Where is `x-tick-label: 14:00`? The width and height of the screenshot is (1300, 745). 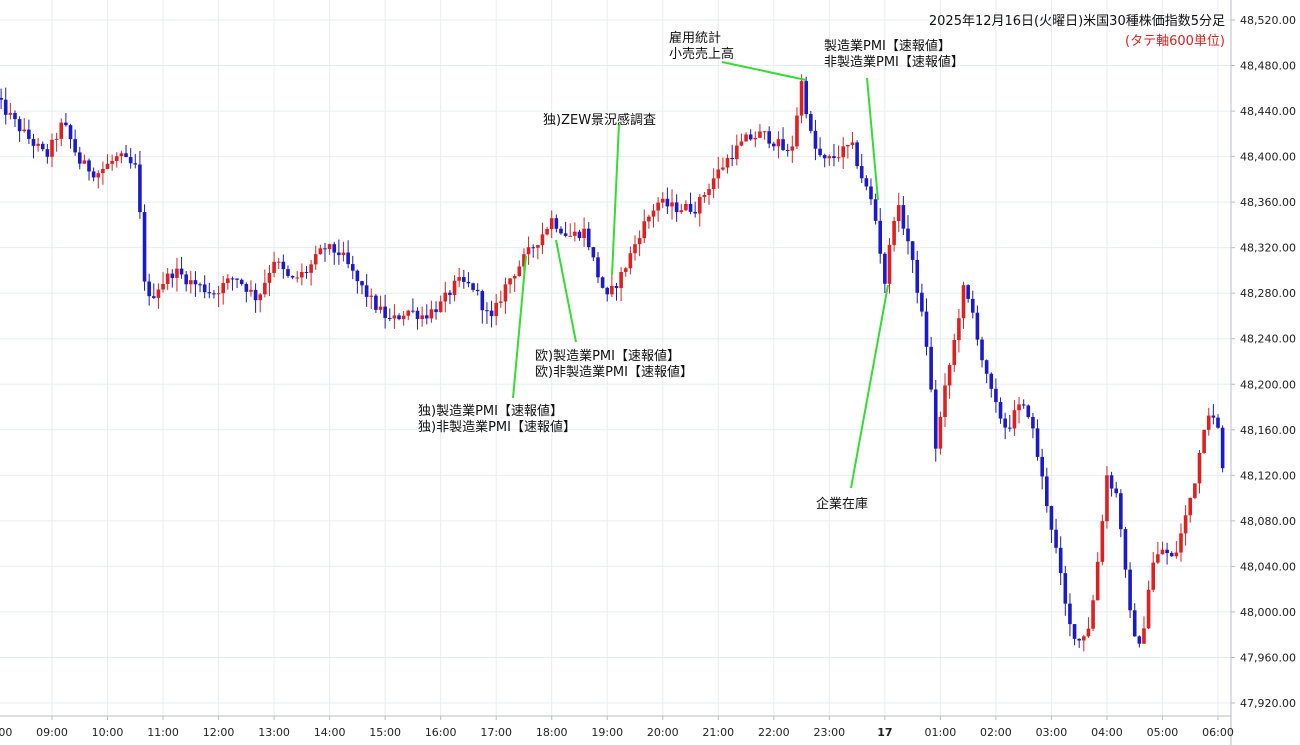 x-tick-label: 14:00 is located at coordinates (330, 732).